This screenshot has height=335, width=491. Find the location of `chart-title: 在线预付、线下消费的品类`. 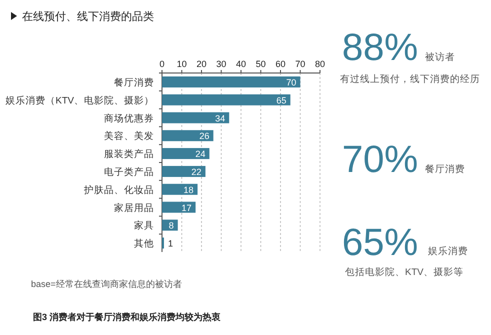

chart-title: 在线预付、线下消费的品类 is located at coordinates (88, 16).